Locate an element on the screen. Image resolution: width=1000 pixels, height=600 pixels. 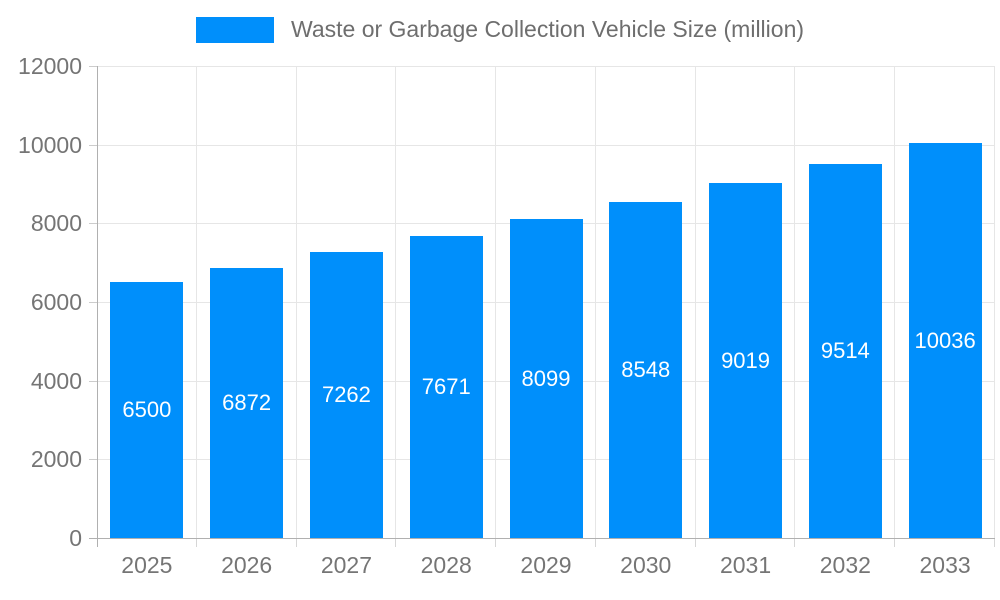
x-axis-label-2033: 2033 is located at coordinates (945, 565).